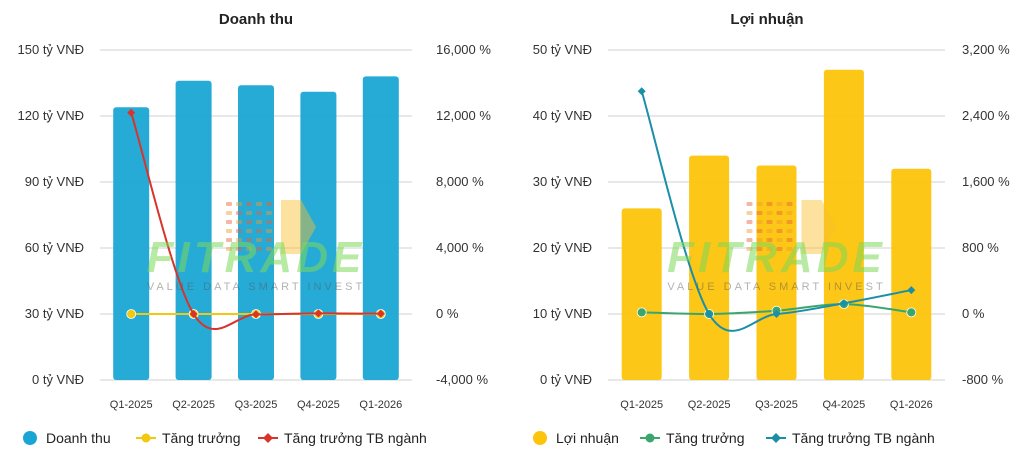 This screenshot has height=465, width=1024. Describe the element at coordinates (460, 247) in the screenshot. I see `right-axis-tick-label: 4,000 %` at that location.